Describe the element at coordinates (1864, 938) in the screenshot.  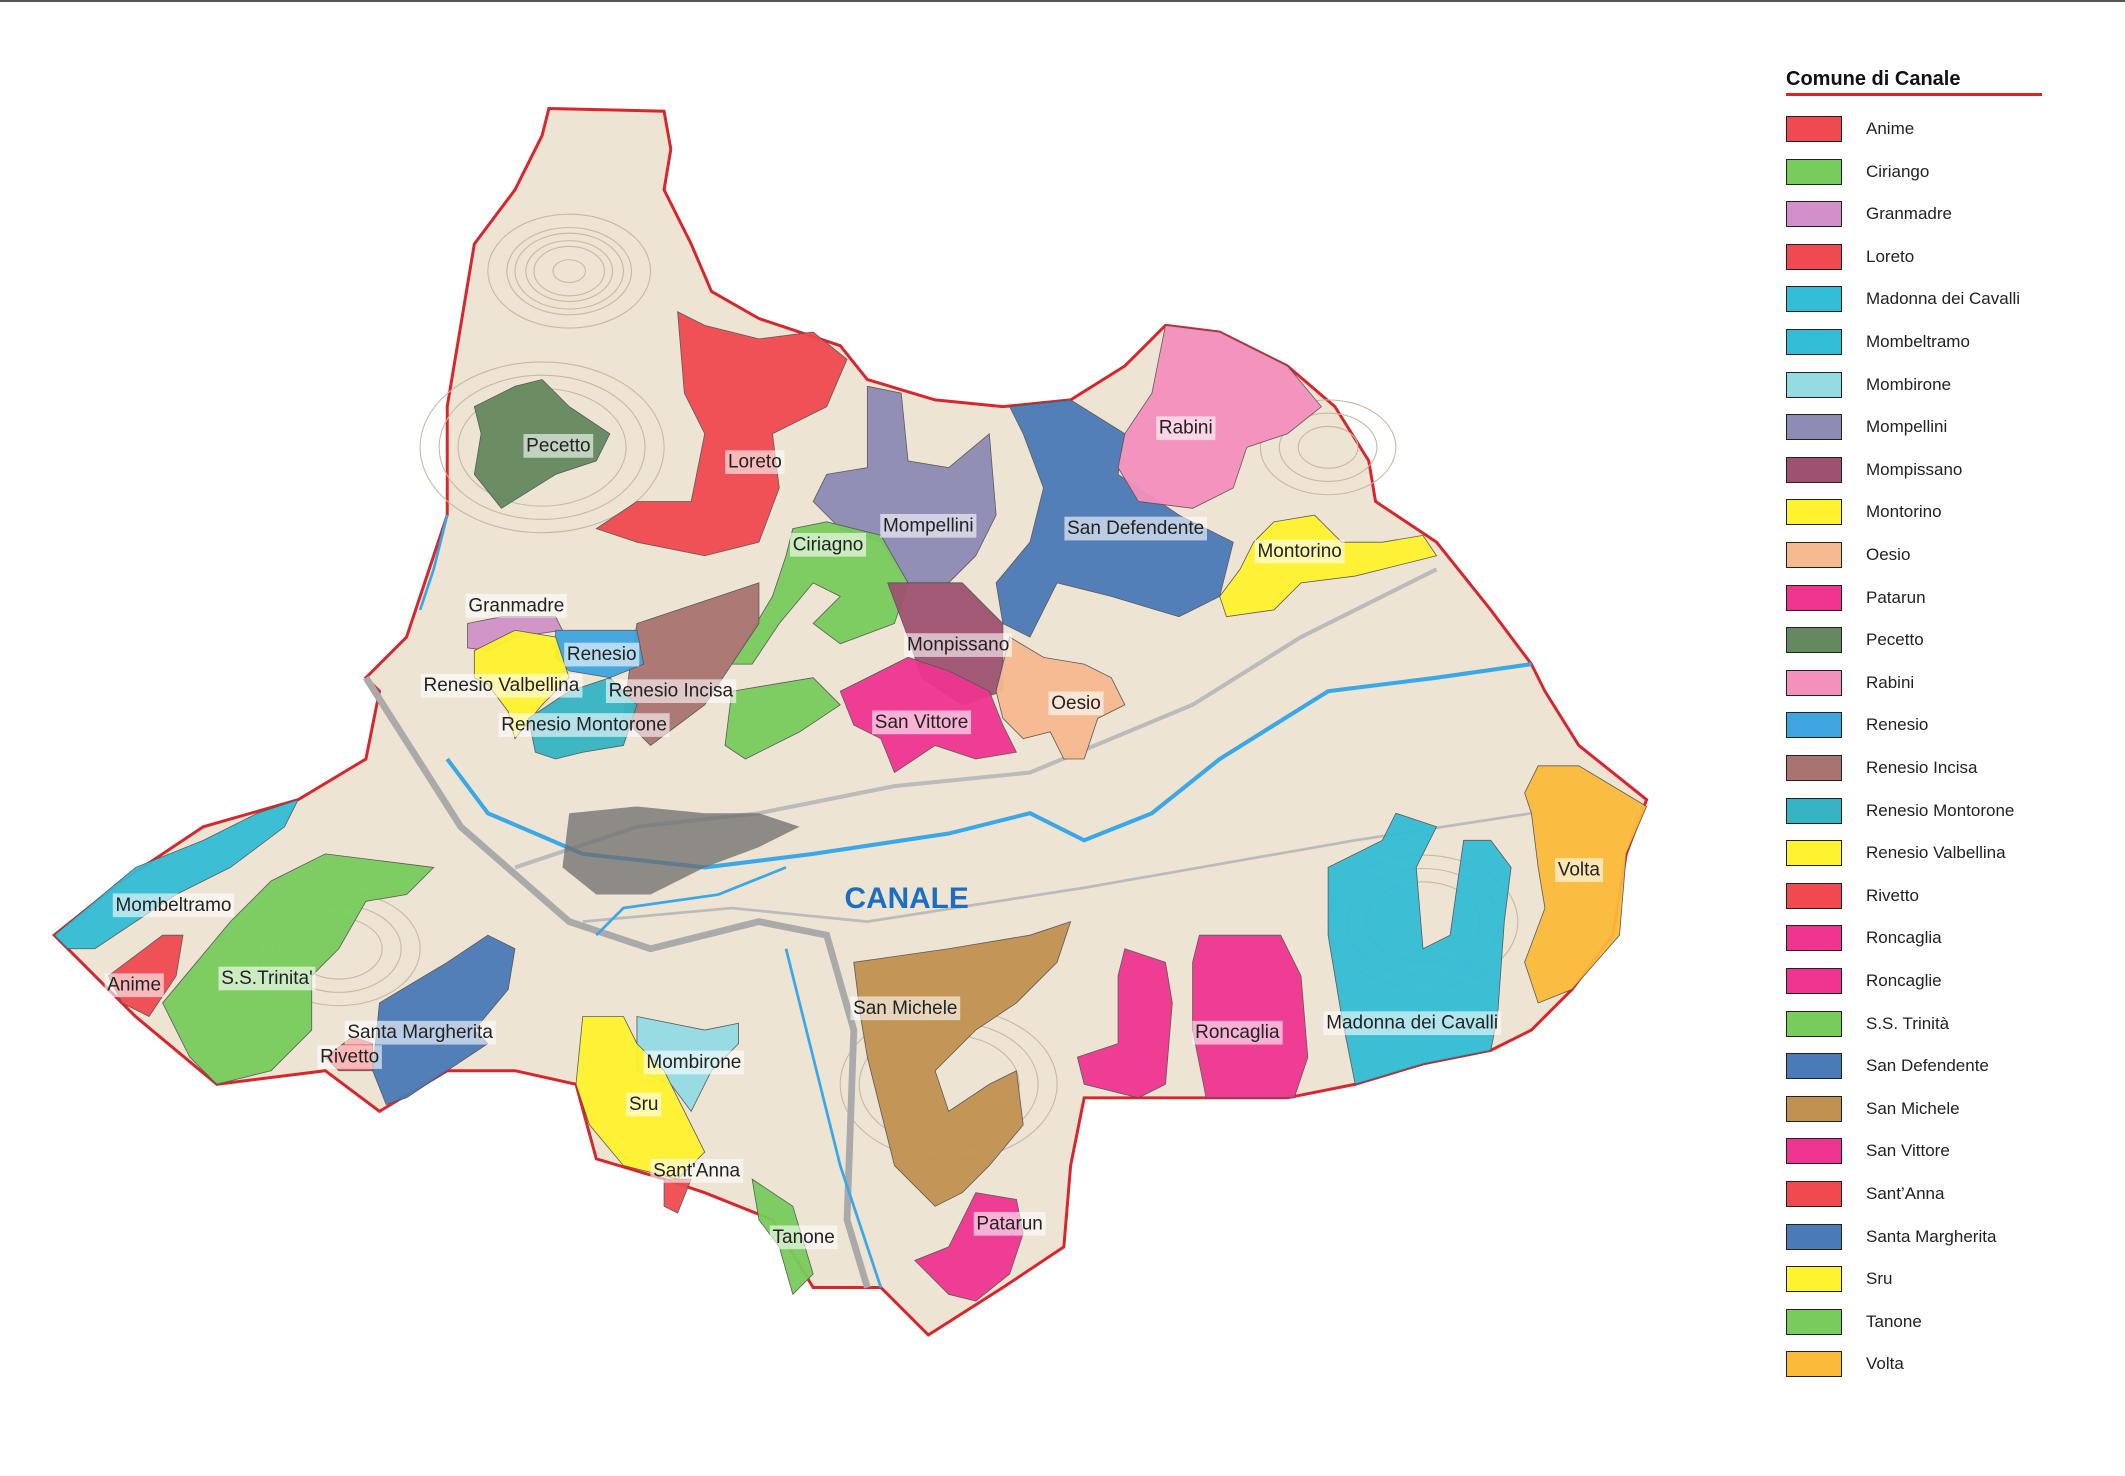
I see `legend-item: Roncaglia` at that location.